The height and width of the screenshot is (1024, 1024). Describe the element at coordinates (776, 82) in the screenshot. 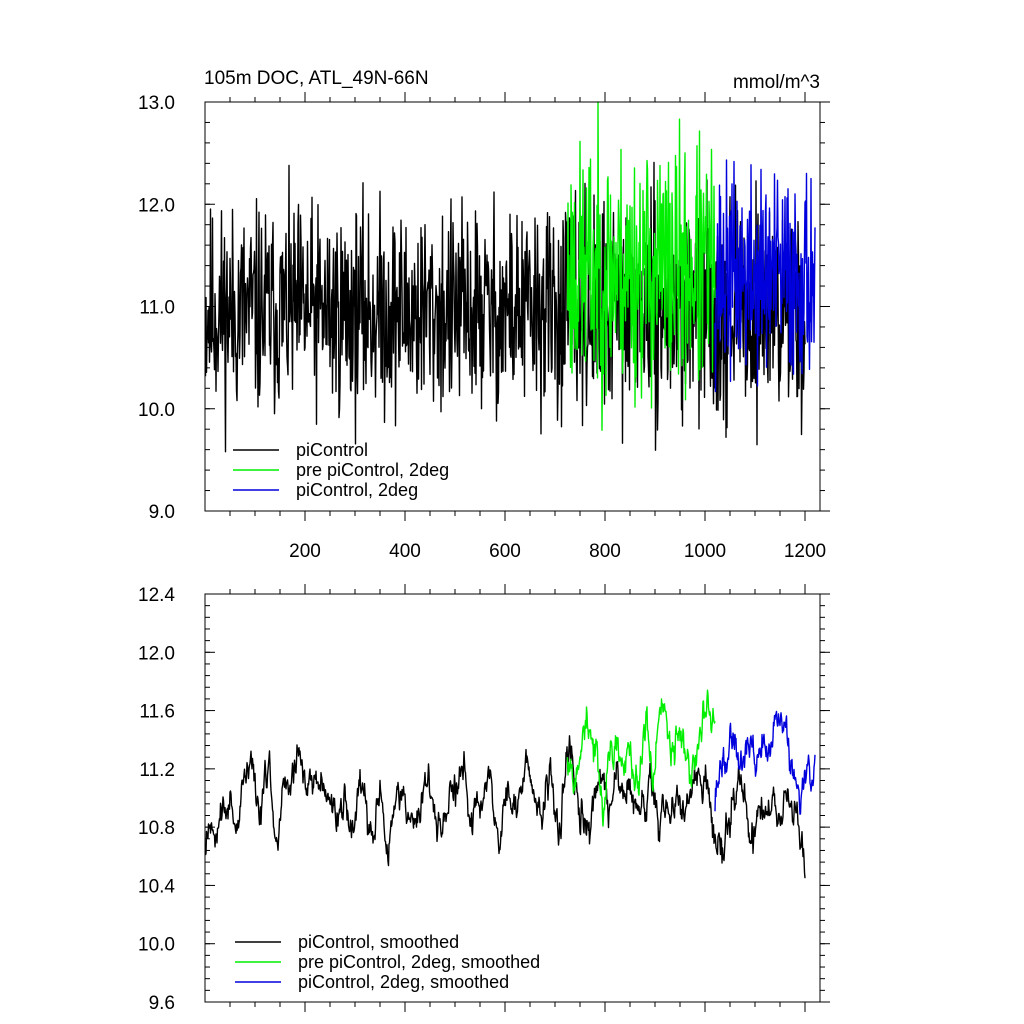

I see `top-chart-units: mmol/m^3` at that location.